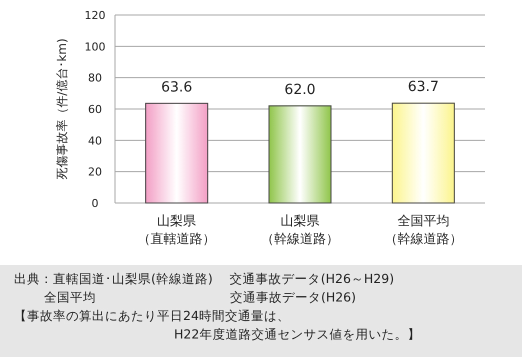  What do you see at coordinates (95, 172) in the screenshot?
I see `y-tick-label: 20` at bounding box center [95, 172].